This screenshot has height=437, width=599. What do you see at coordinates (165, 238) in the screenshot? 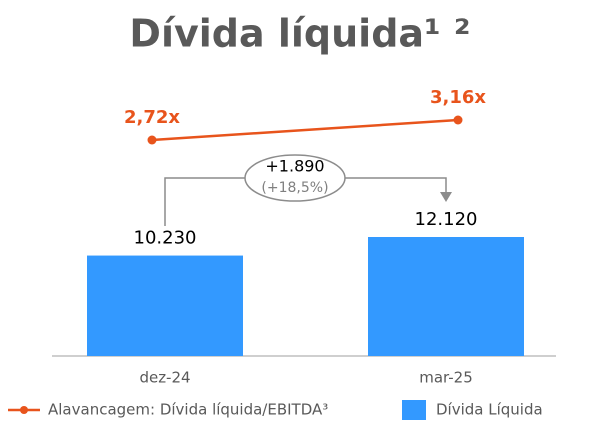
I see `bar-value-label: 10.230` at bounding box center [165, 238].